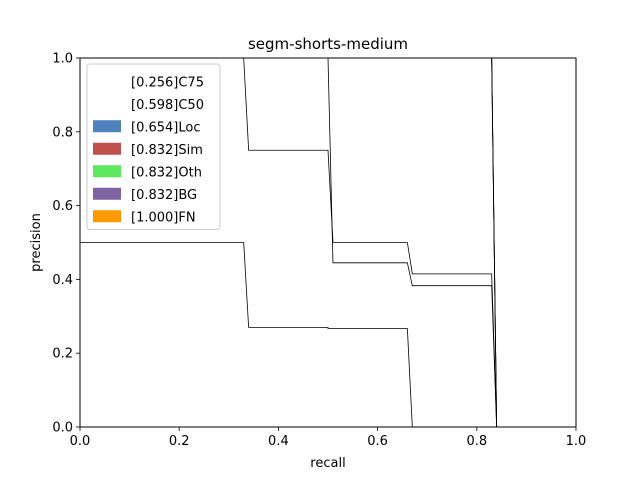 This screenshot has height=480, width=640. Describe the element at coordinates (80, 441) in the screenshot. I see `x-tick-label: 0.0` at that location.